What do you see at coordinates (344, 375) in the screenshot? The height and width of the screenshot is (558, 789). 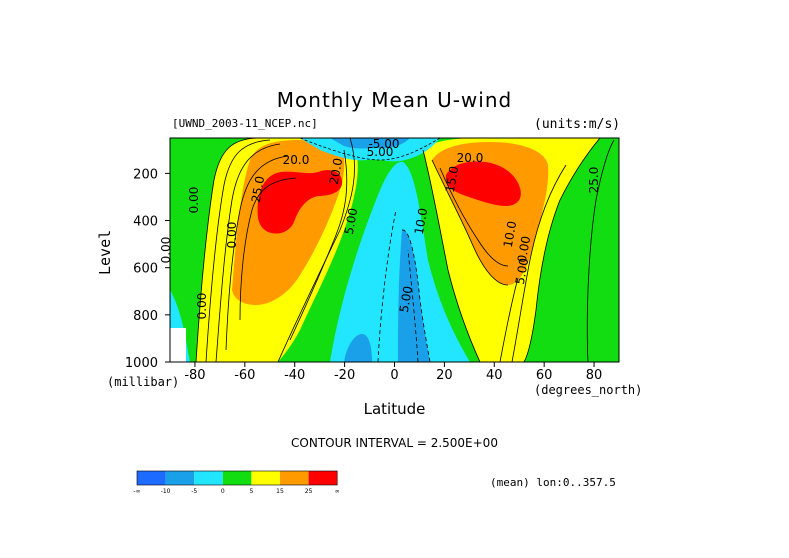 I see `x-tick-label: -20` at bounding box center [344, 375].